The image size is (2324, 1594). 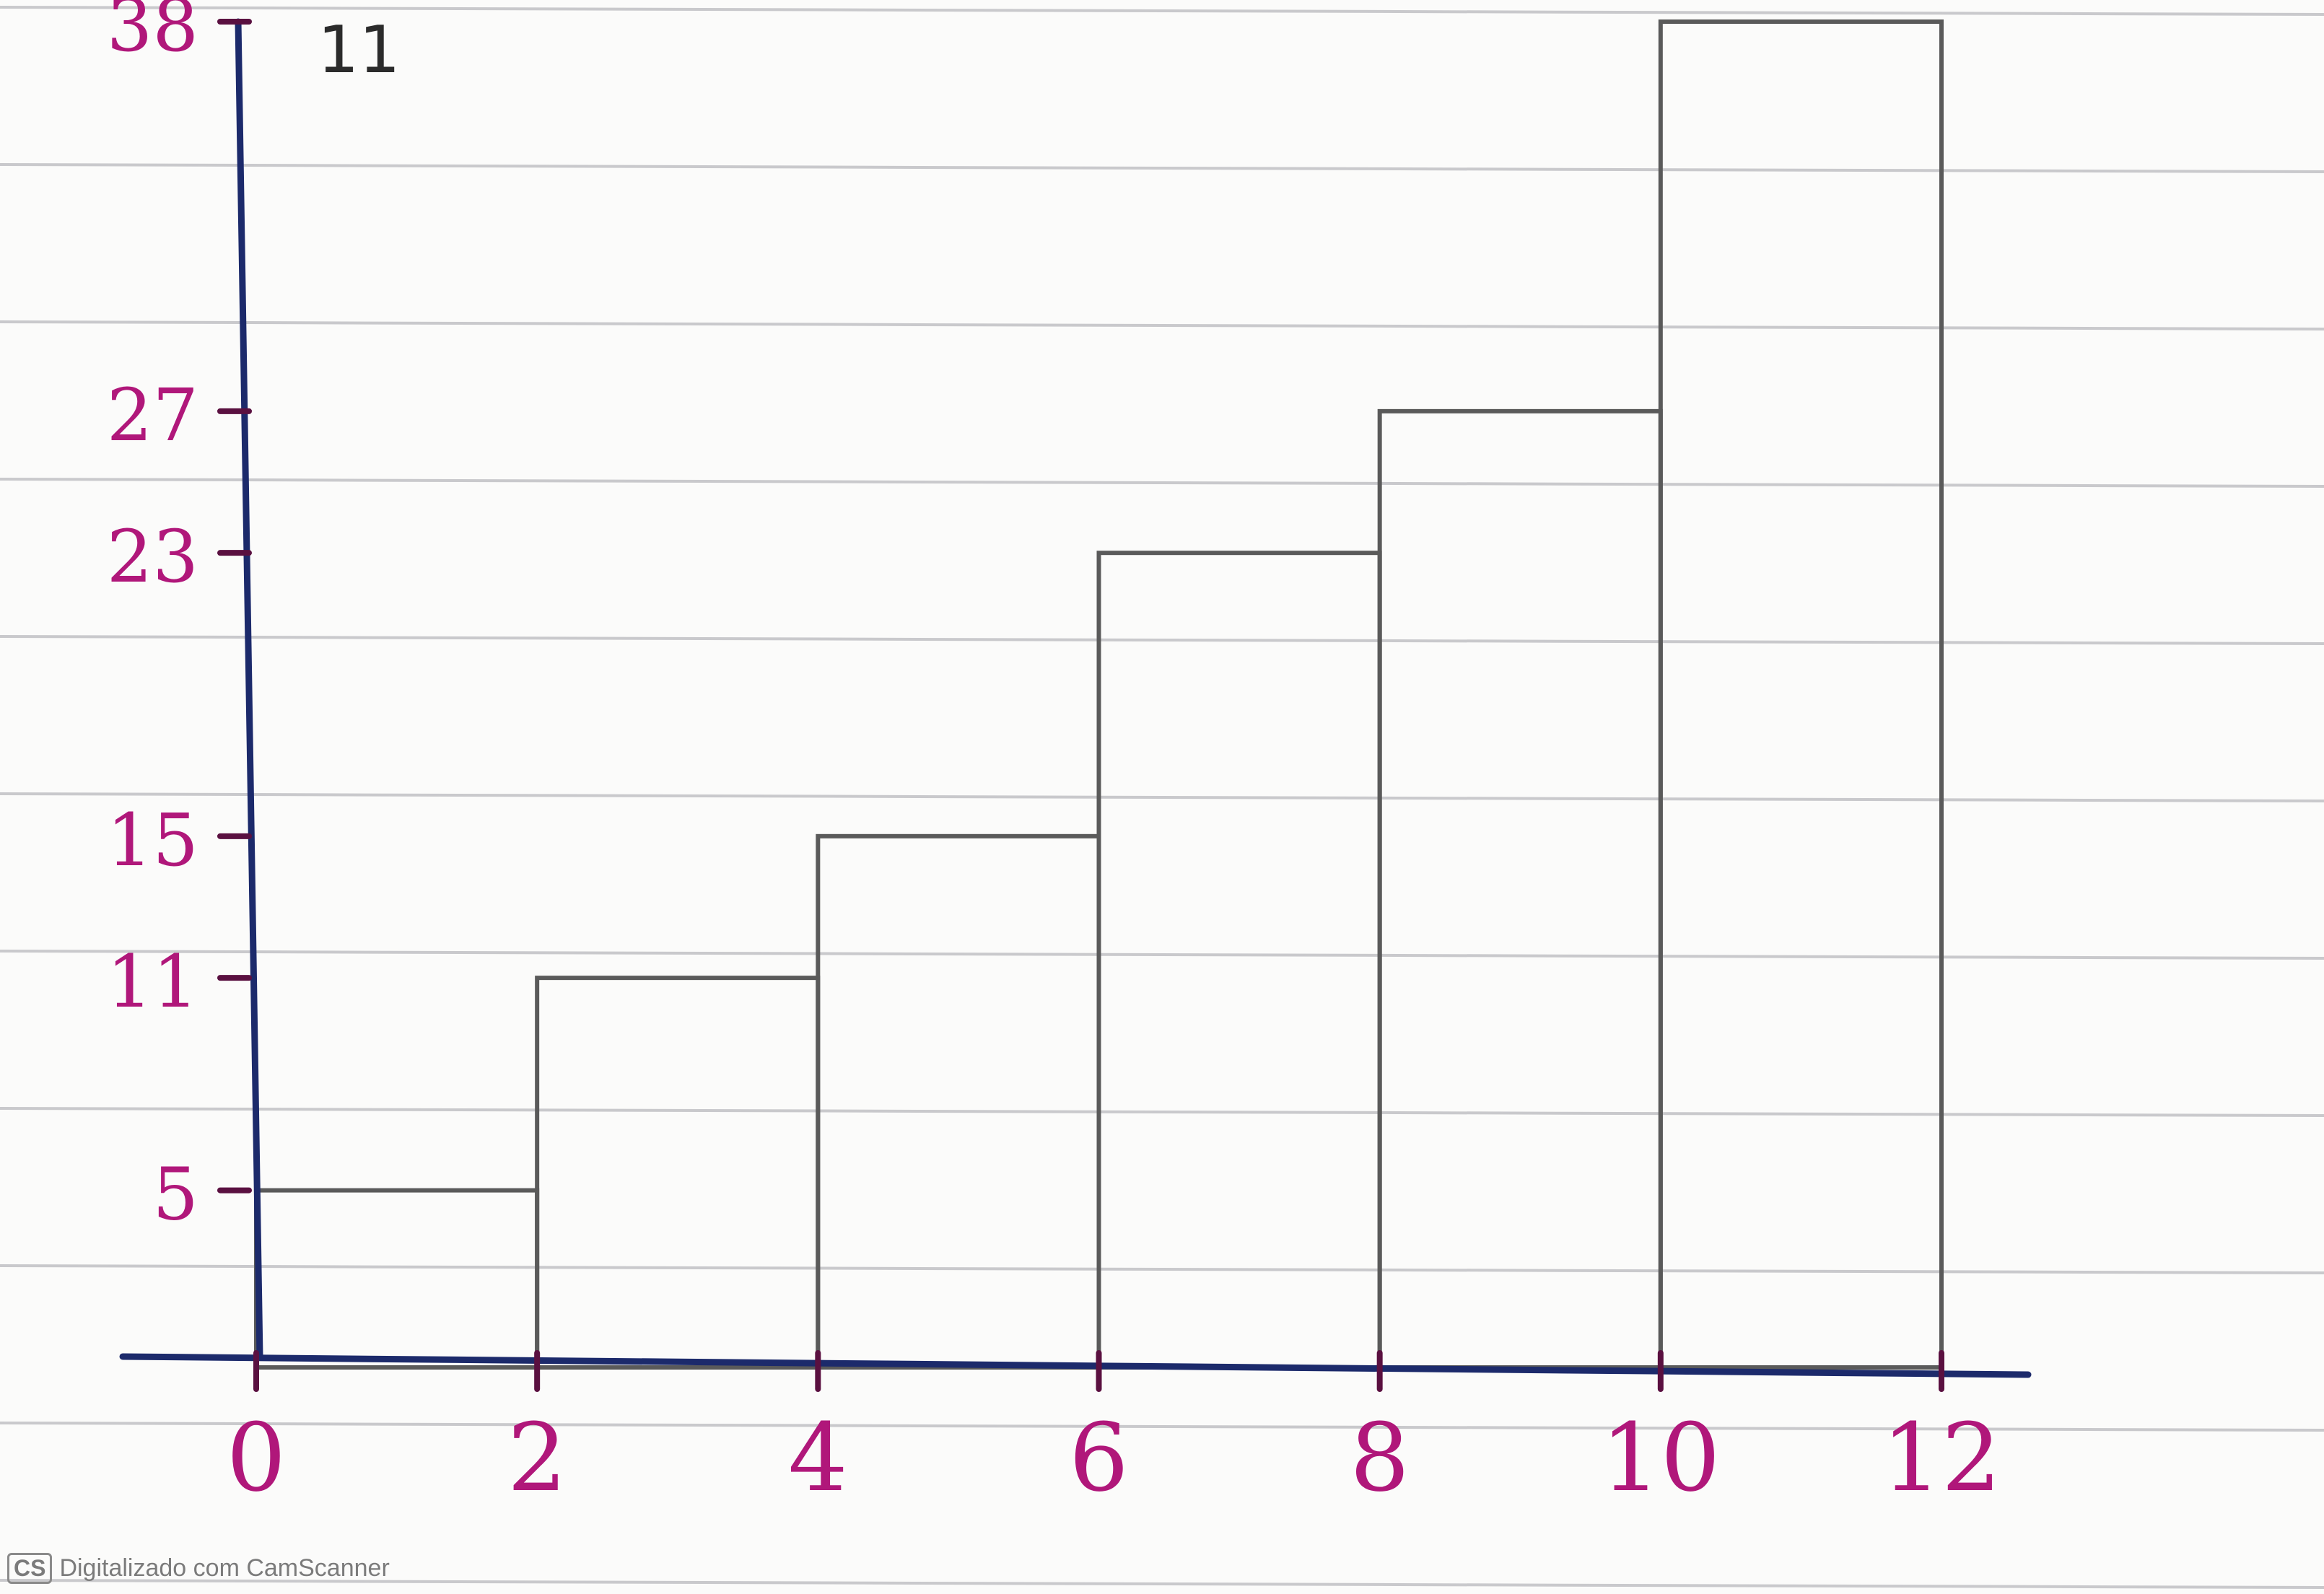 I want to click on y-tick-label: 15, so click(x=152, y=840).